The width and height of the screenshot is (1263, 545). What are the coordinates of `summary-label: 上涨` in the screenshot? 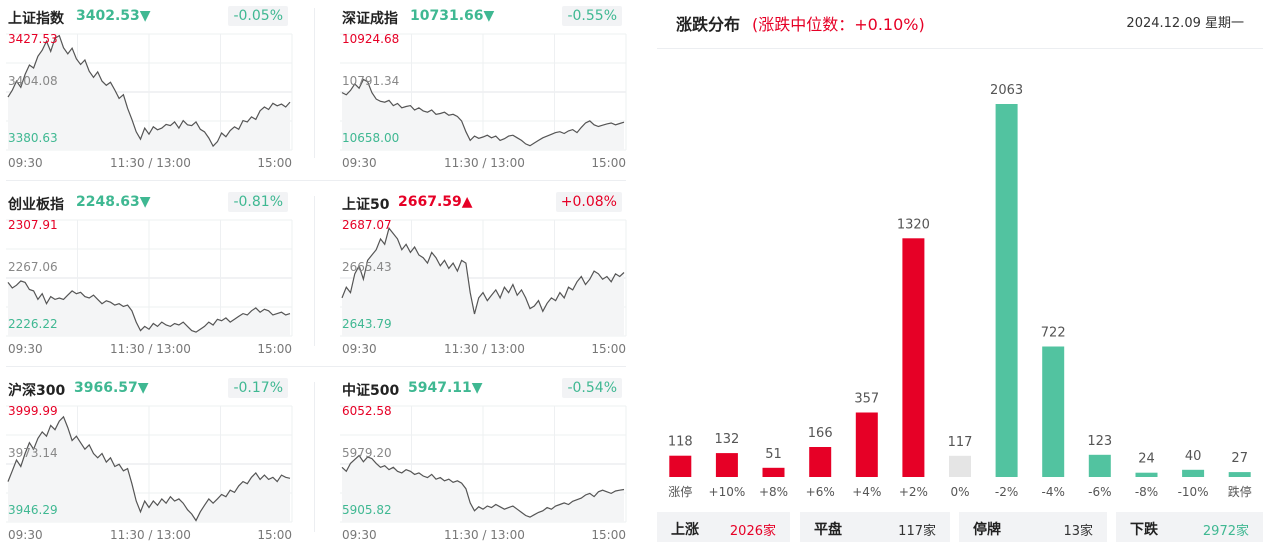 It's located at (685, 530).